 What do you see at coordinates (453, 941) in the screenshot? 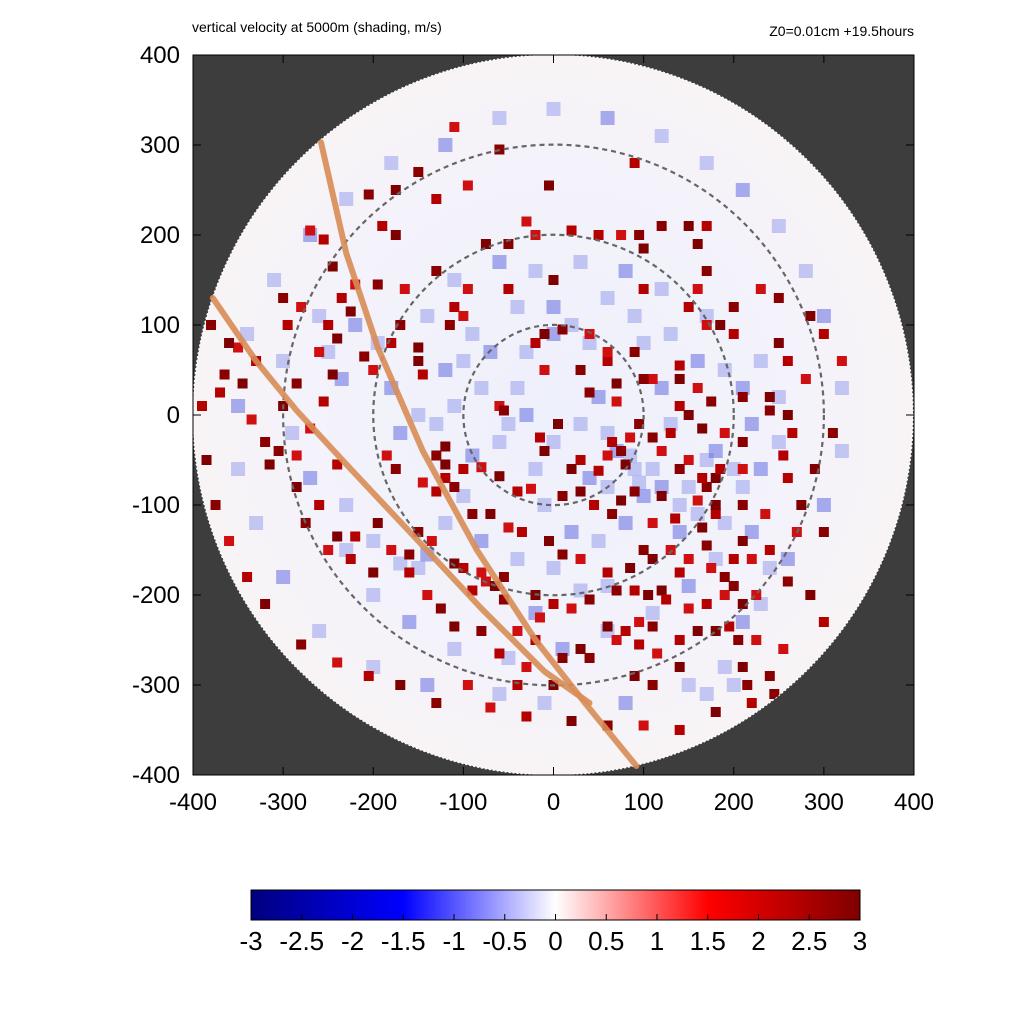
I see `colorbar-tick-label: -1` at bounding box center [453, 941].